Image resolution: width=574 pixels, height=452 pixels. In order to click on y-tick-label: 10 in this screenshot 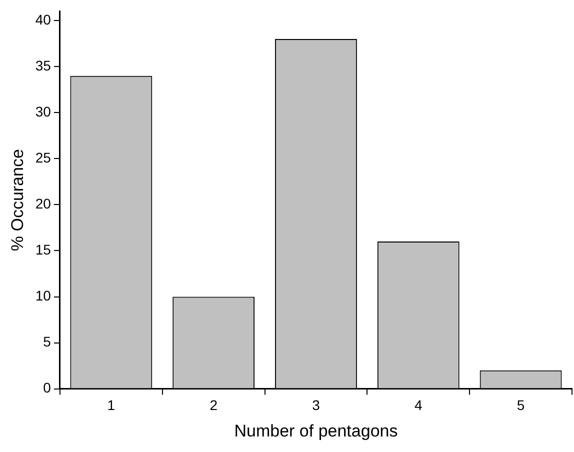, I will do `click(43, 296)`.